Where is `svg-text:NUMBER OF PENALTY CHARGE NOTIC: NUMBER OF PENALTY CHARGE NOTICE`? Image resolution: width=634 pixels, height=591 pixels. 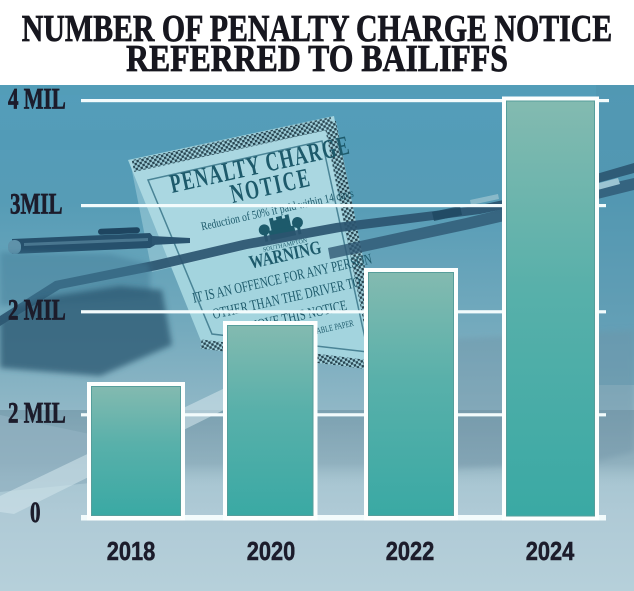
svg-text:NUMBER OF PENALTY CHARGE NOTIC: NUMBER OF PENALTY CHARGE NOTICE is located at coordinates (317, 29).